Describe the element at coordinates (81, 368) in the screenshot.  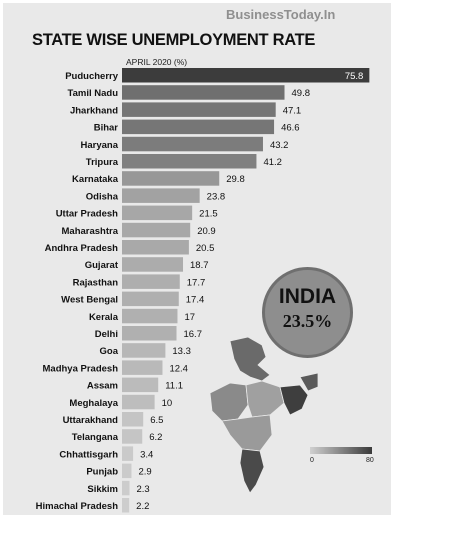
I see `category-label: Madhya Pradesh` at that location.